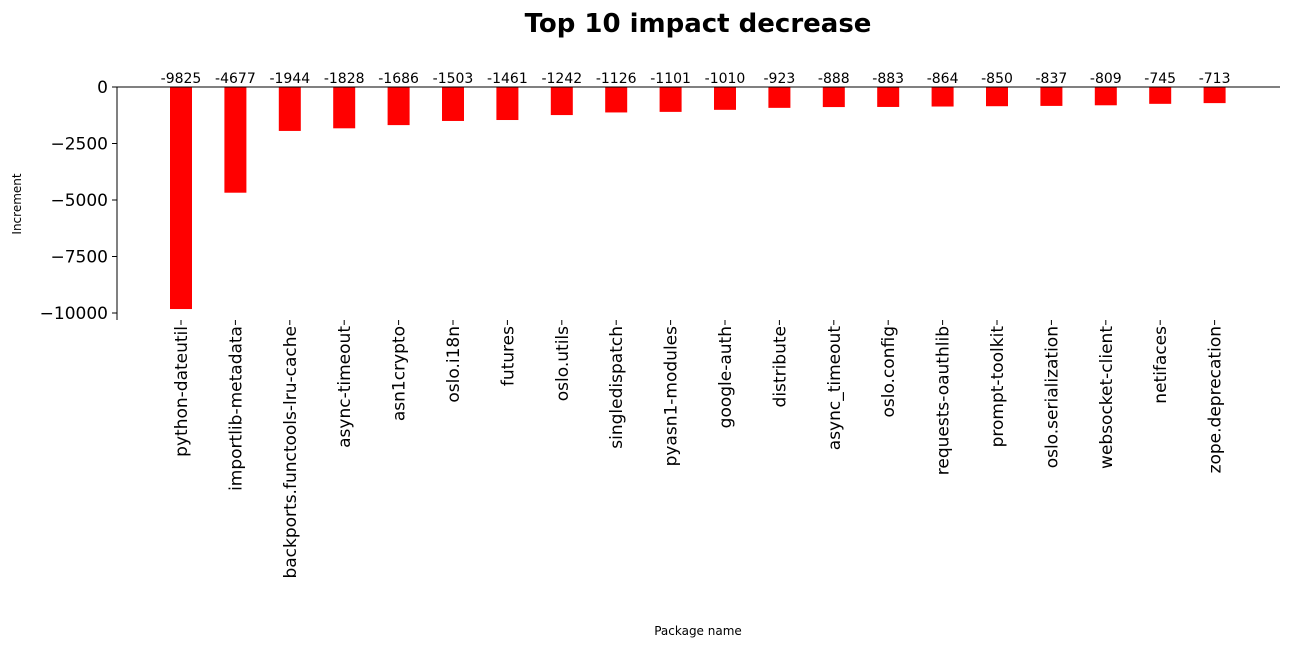 The width and height of the screenshot is (1289, 647). I want to click on x-tick-label: google-auth, so click(726, 377).